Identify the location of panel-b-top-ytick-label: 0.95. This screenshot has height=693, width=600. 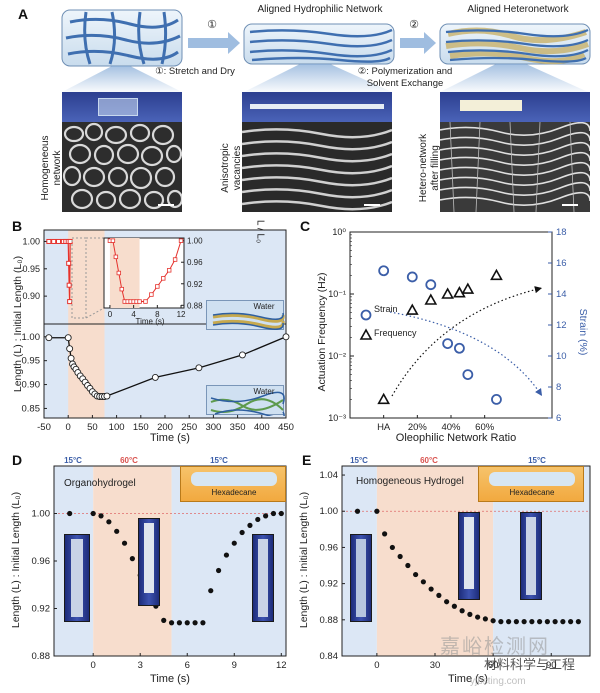
(31, 269).